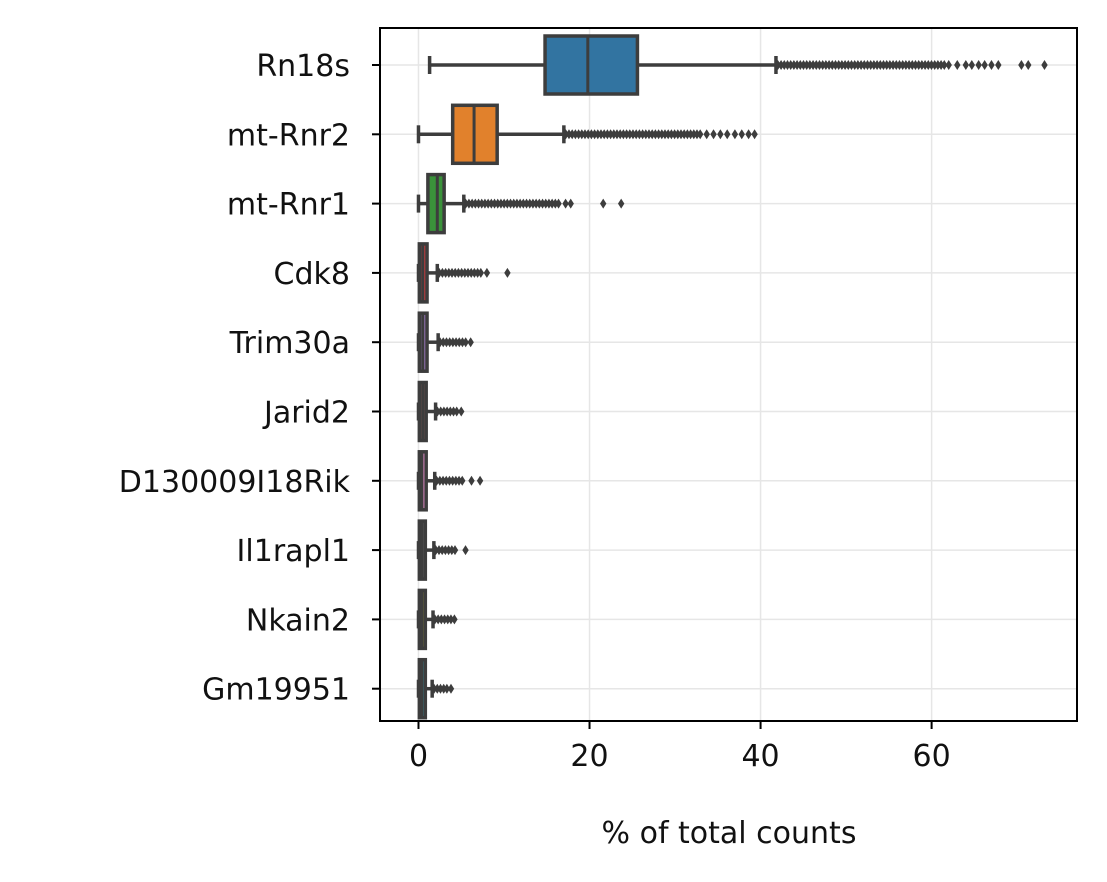  I want to click on y-tick-label-trim30a: Trim30a, so click(289, 343).